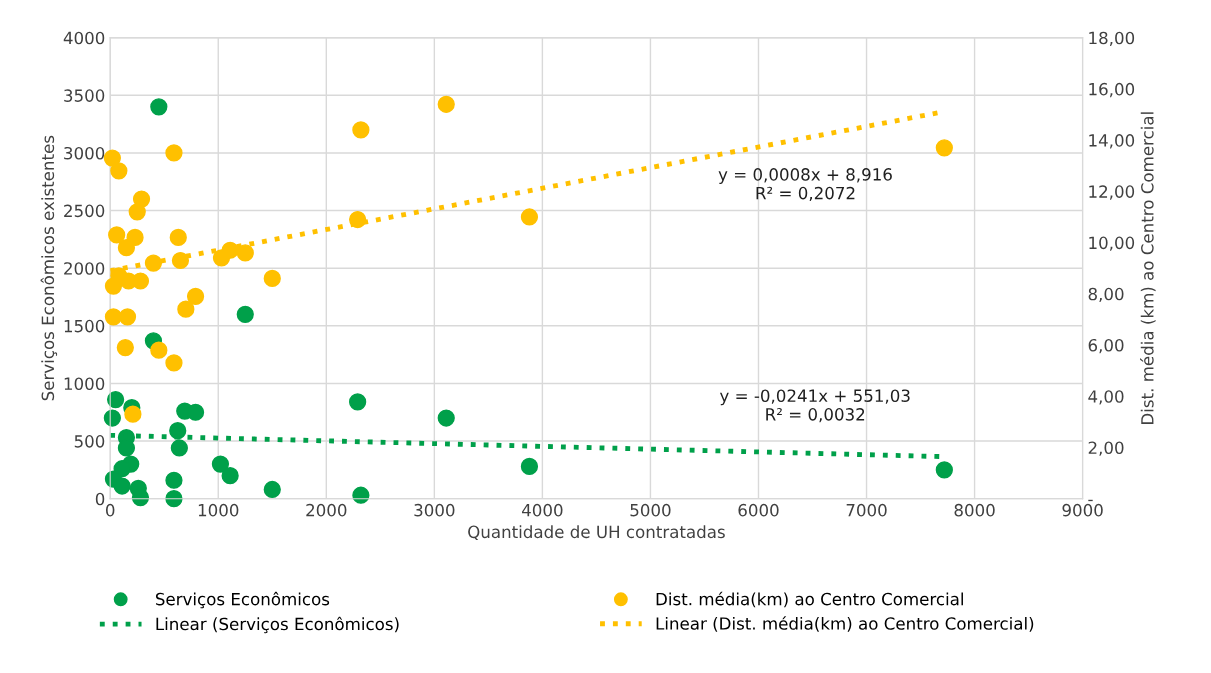 This screenshot has height=673, width=1211. What do you see at coordinates (434, 510) in the screenshot?
I see `x-tick-label: 3000` at bounding box center [434, 510].